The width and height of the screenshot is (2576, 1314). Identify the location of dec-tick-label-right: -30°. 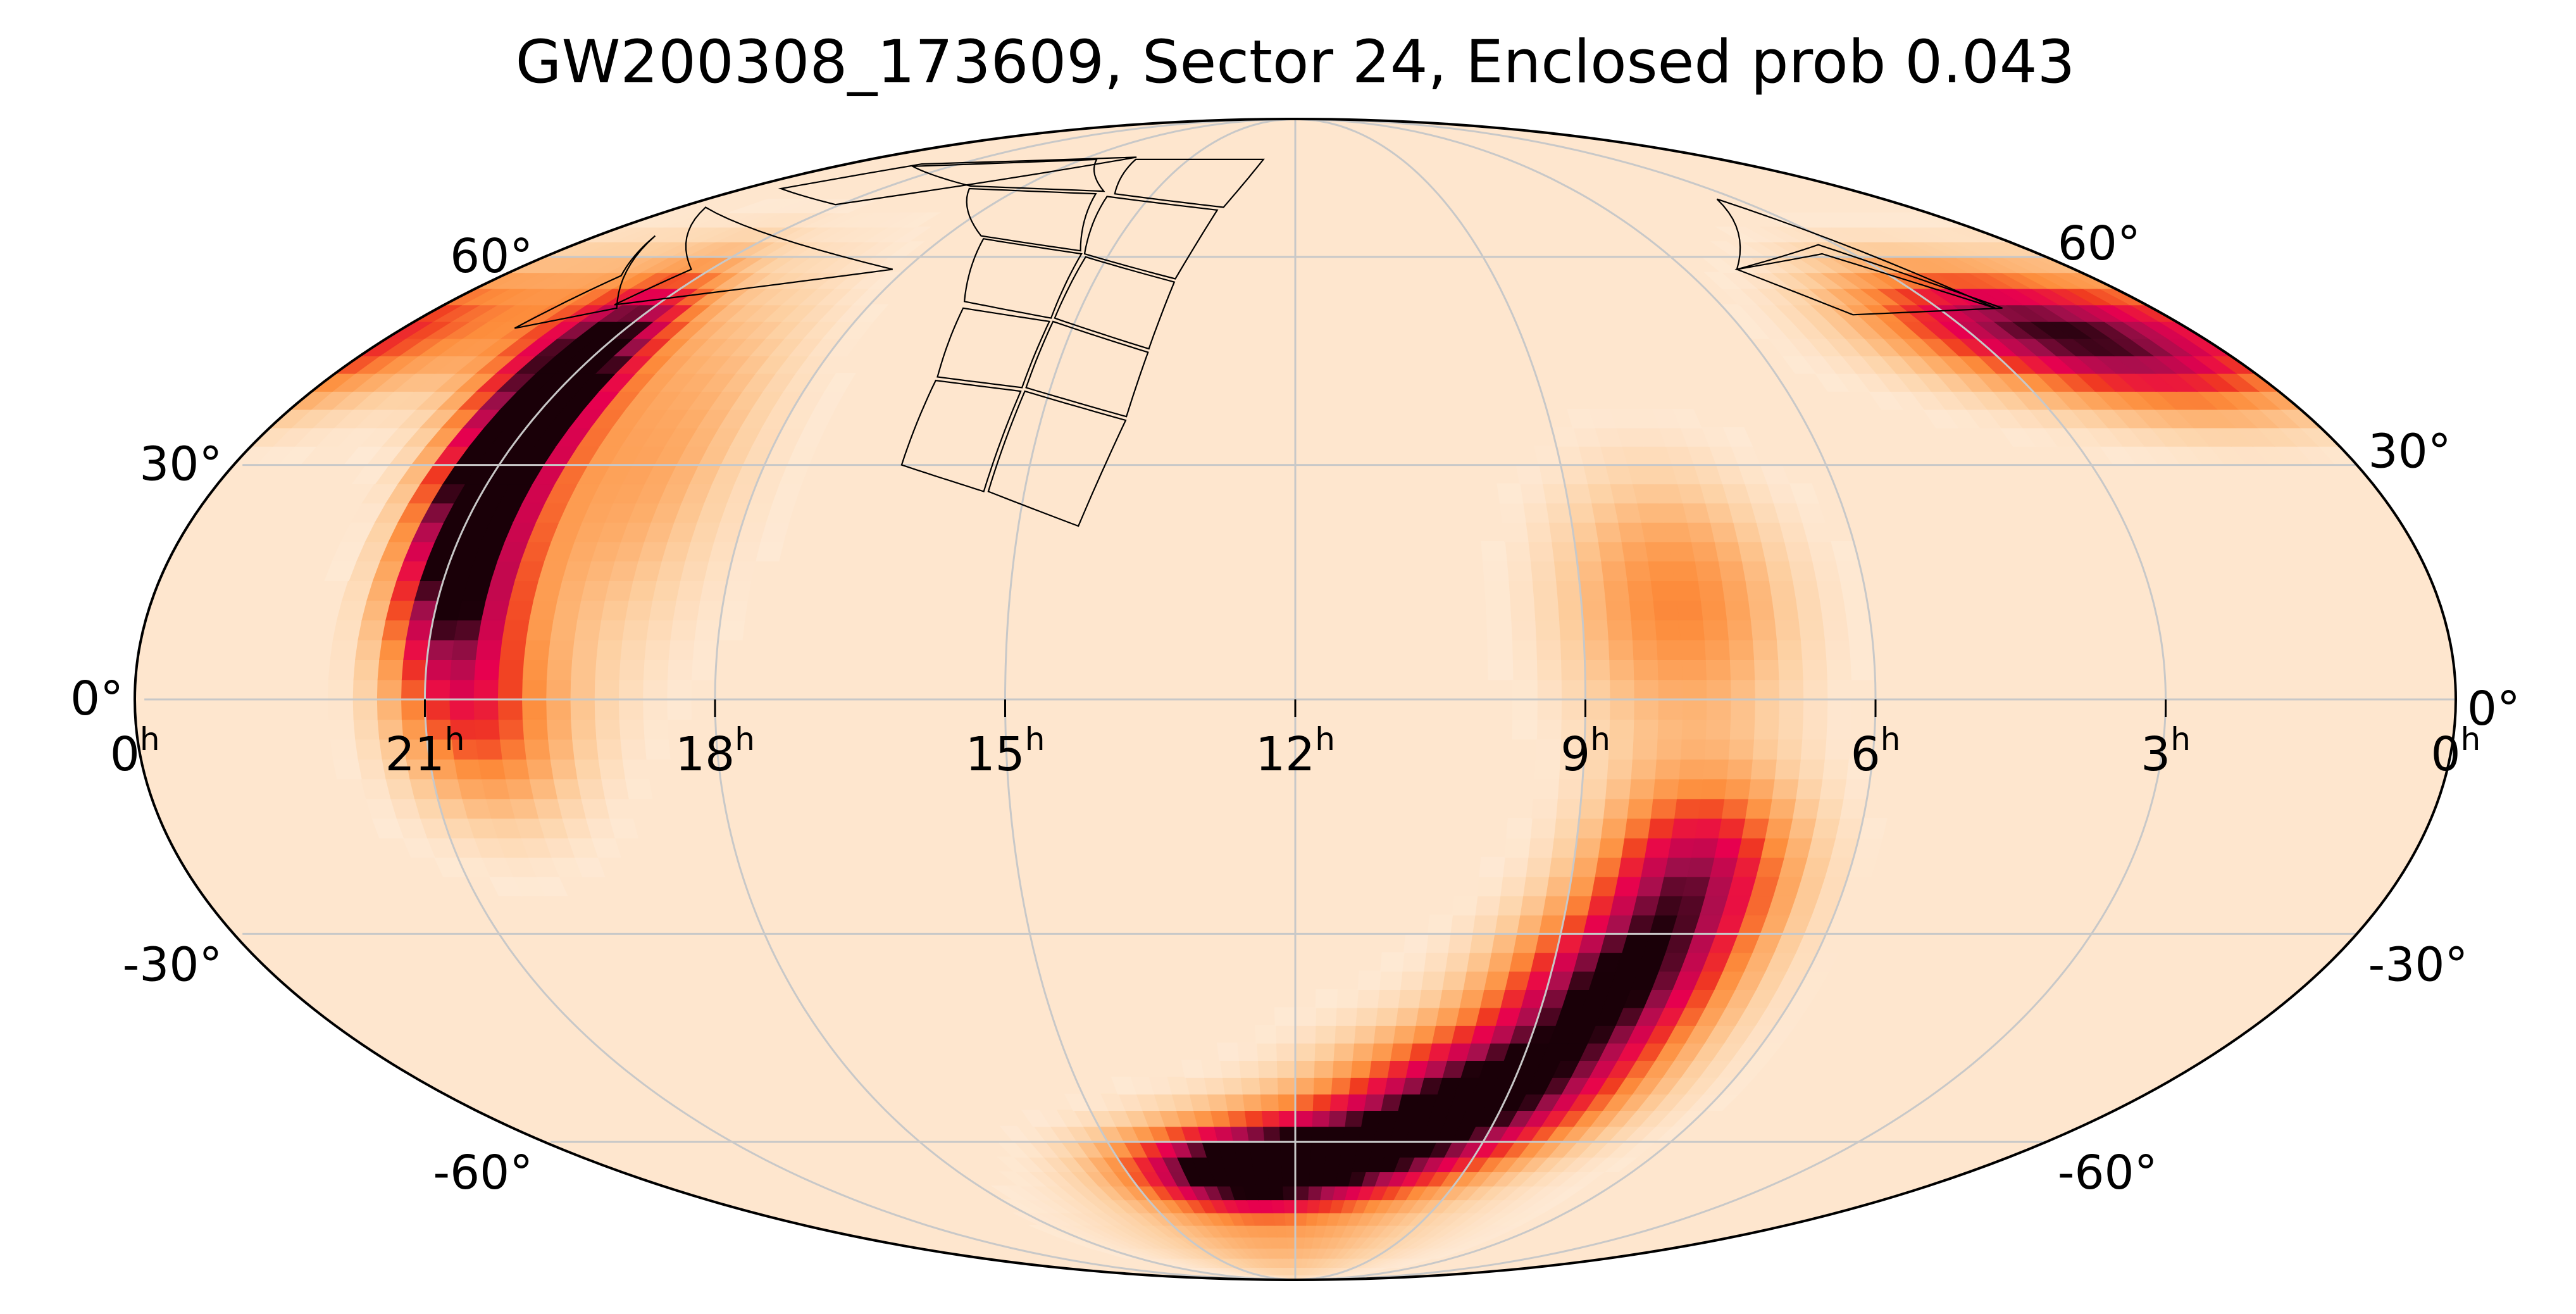
(2418, 964).